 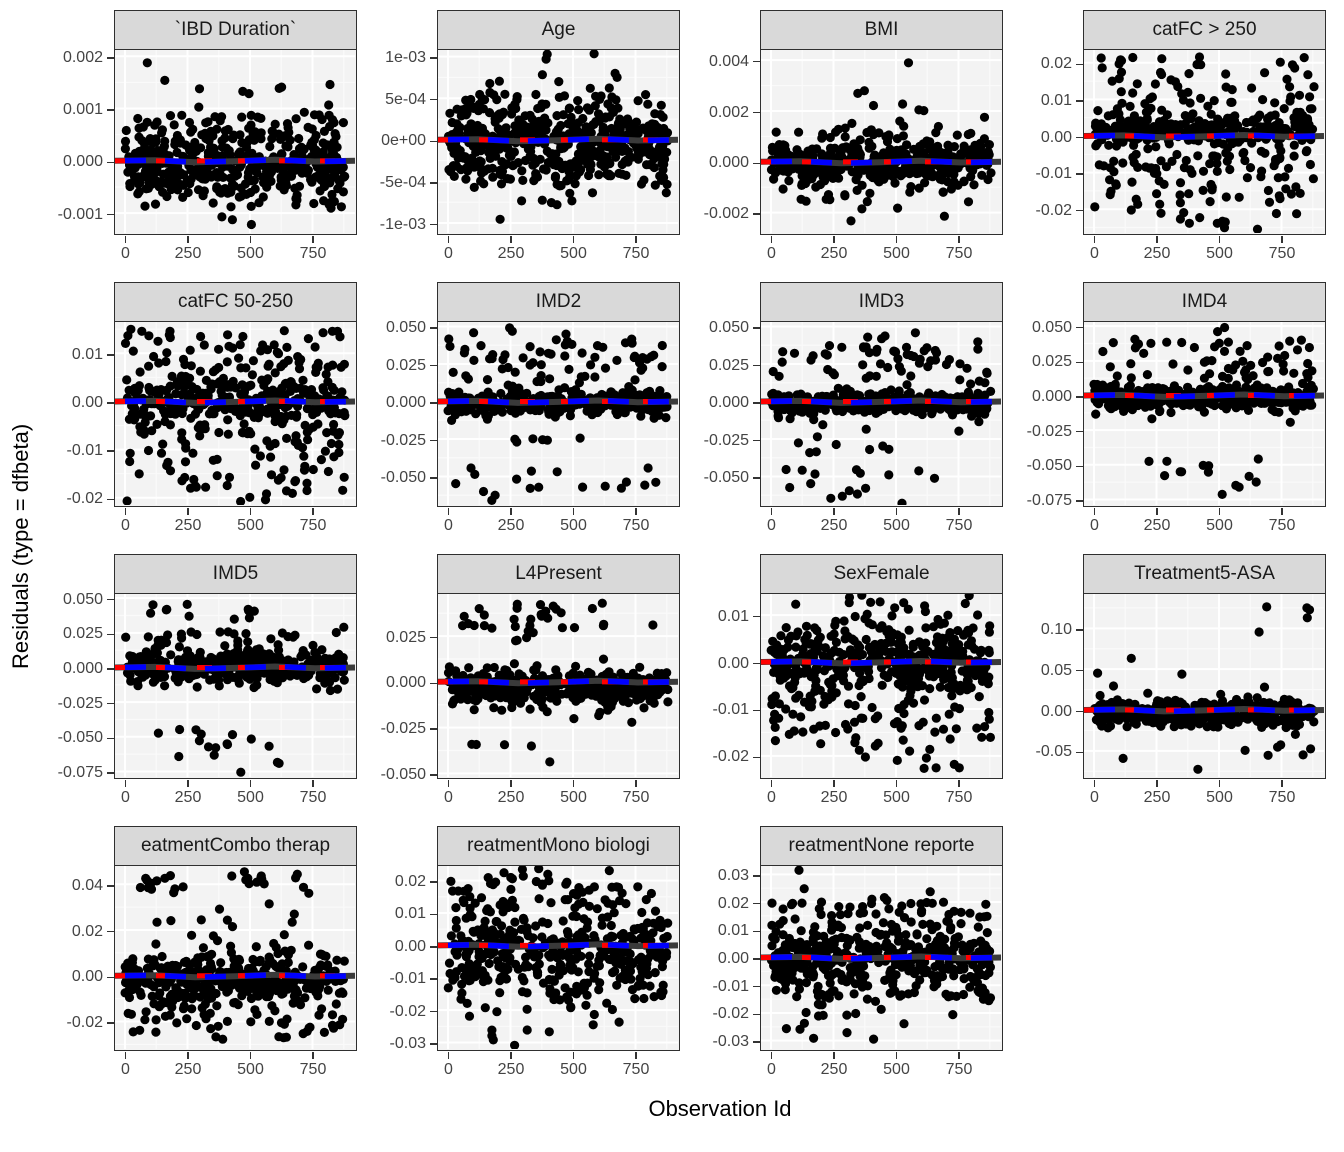 What do you see at coordinates (1204, 29) in the screenshot?
I see `facet-title: catFC > 250` at bounding box center [1204, 29].